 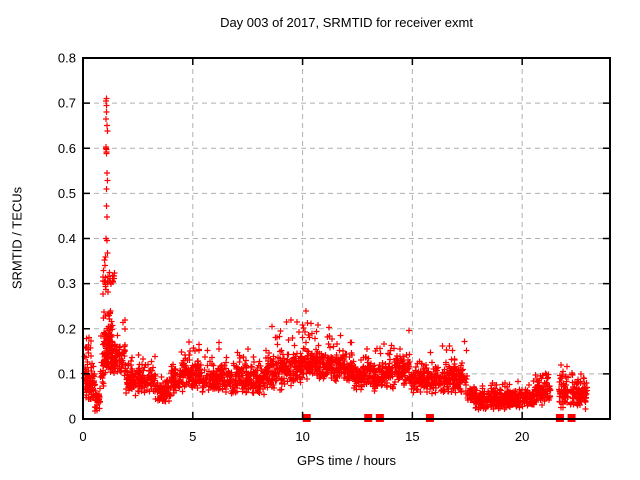 I want to click on y-tick-label-0.5: 0.5, so click(x=67, y=193).